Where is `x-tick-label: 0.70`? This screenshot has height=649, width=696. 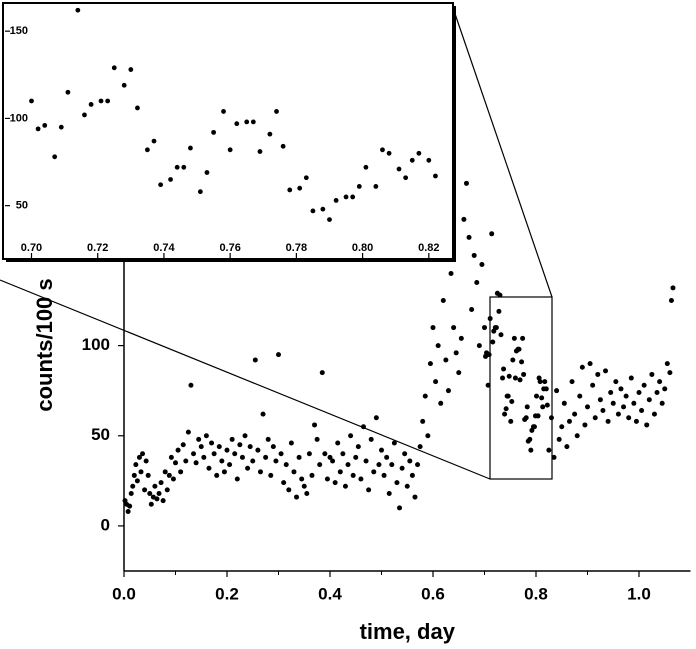
x-tick-label: 0.70 is located at coordinates (31, 248).